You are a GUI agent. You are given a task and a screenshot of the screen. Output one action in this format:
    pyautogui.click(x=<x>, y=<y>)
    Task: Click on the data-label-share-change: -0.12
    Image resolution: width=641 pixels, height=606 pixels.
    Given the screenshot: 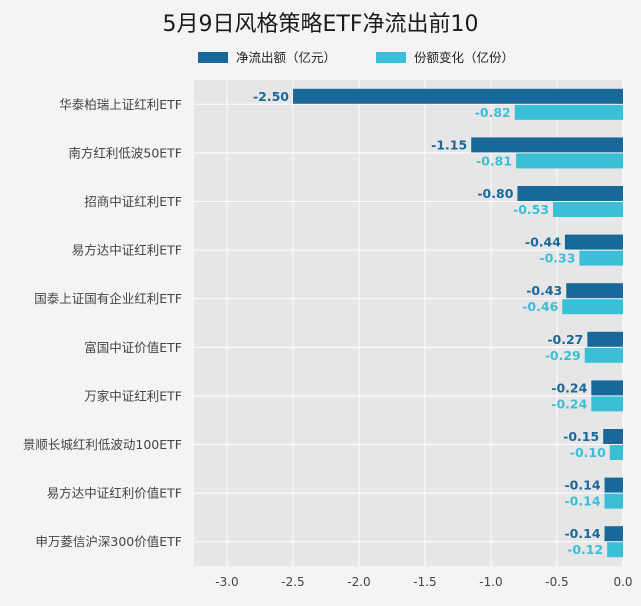 What is the action you would take?
    pyautogui.click(x=585, y=549)
    